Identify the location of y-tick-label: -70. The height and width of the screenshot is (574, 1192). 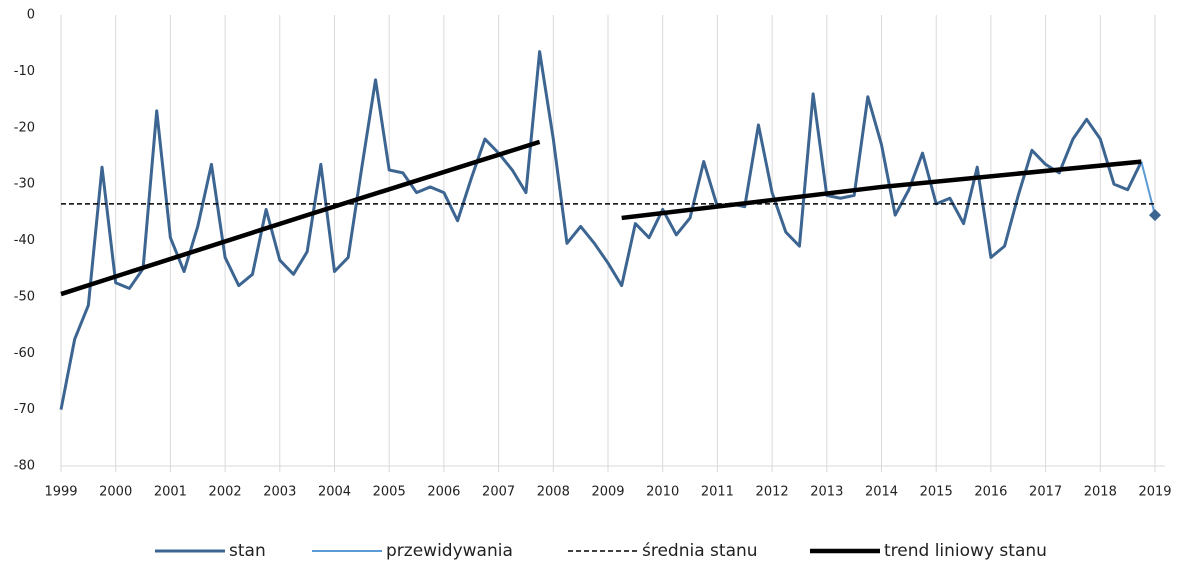
(24, 409).